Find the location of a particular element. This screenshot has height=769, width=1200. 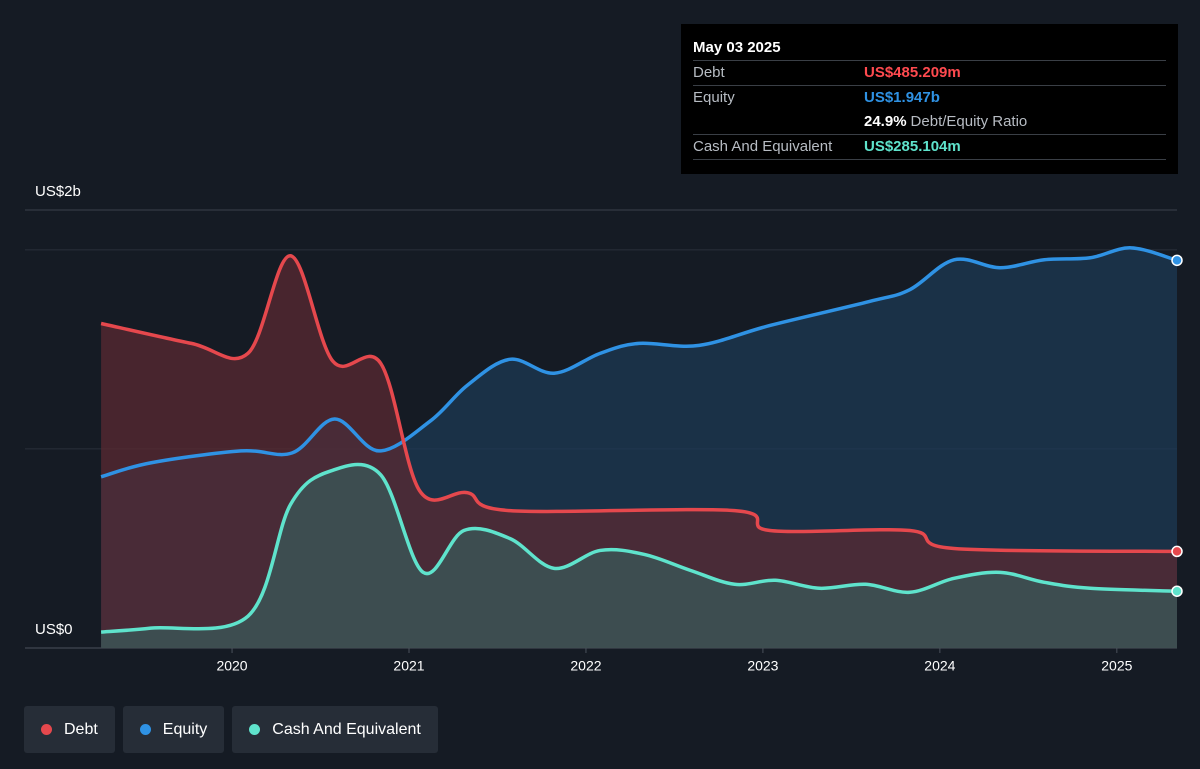

tooltip-value: US$285.104m is located at coordinates (912, 146).